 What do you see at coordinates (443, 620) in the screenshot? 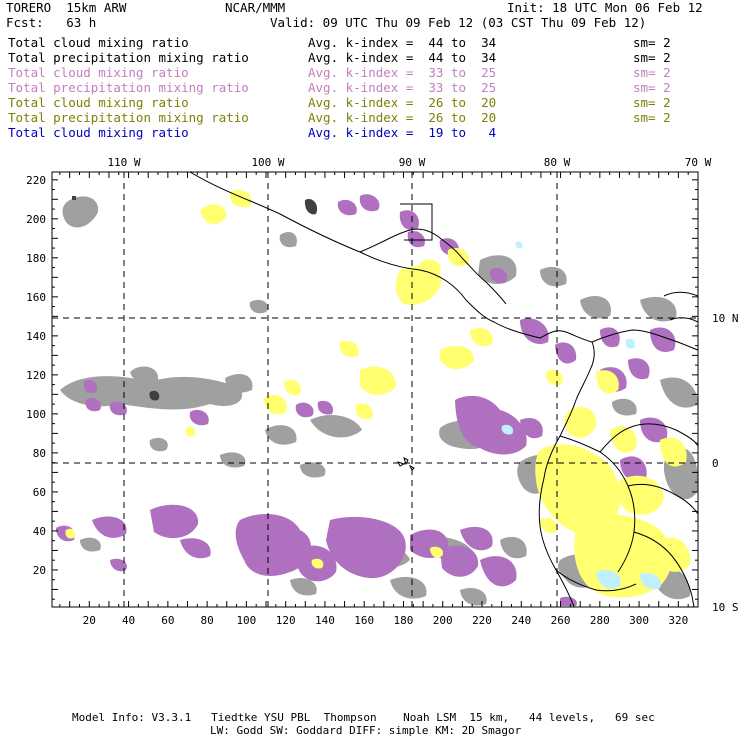
I see `x-tick-label: 200` at bounding box center [443, 620].